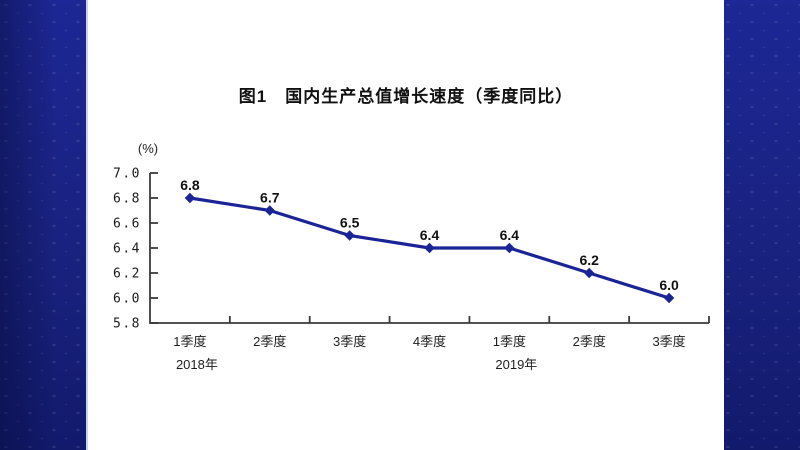  Describe the element at coordinates (43, 225) in the screenshot. I see `background-pattern-left` at that location.